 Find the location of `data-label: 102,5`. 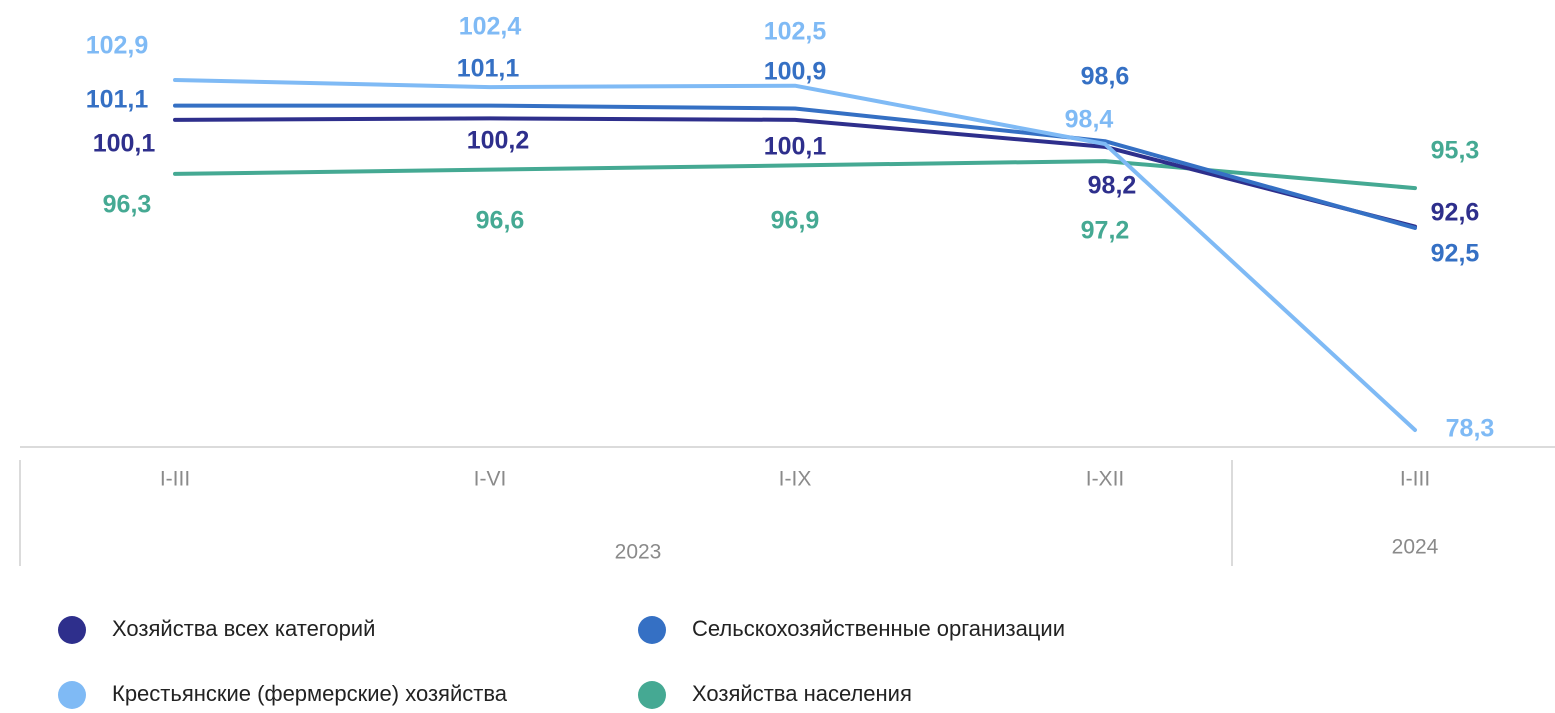

data-label: 102,5 is located at coordinates (795, 32).